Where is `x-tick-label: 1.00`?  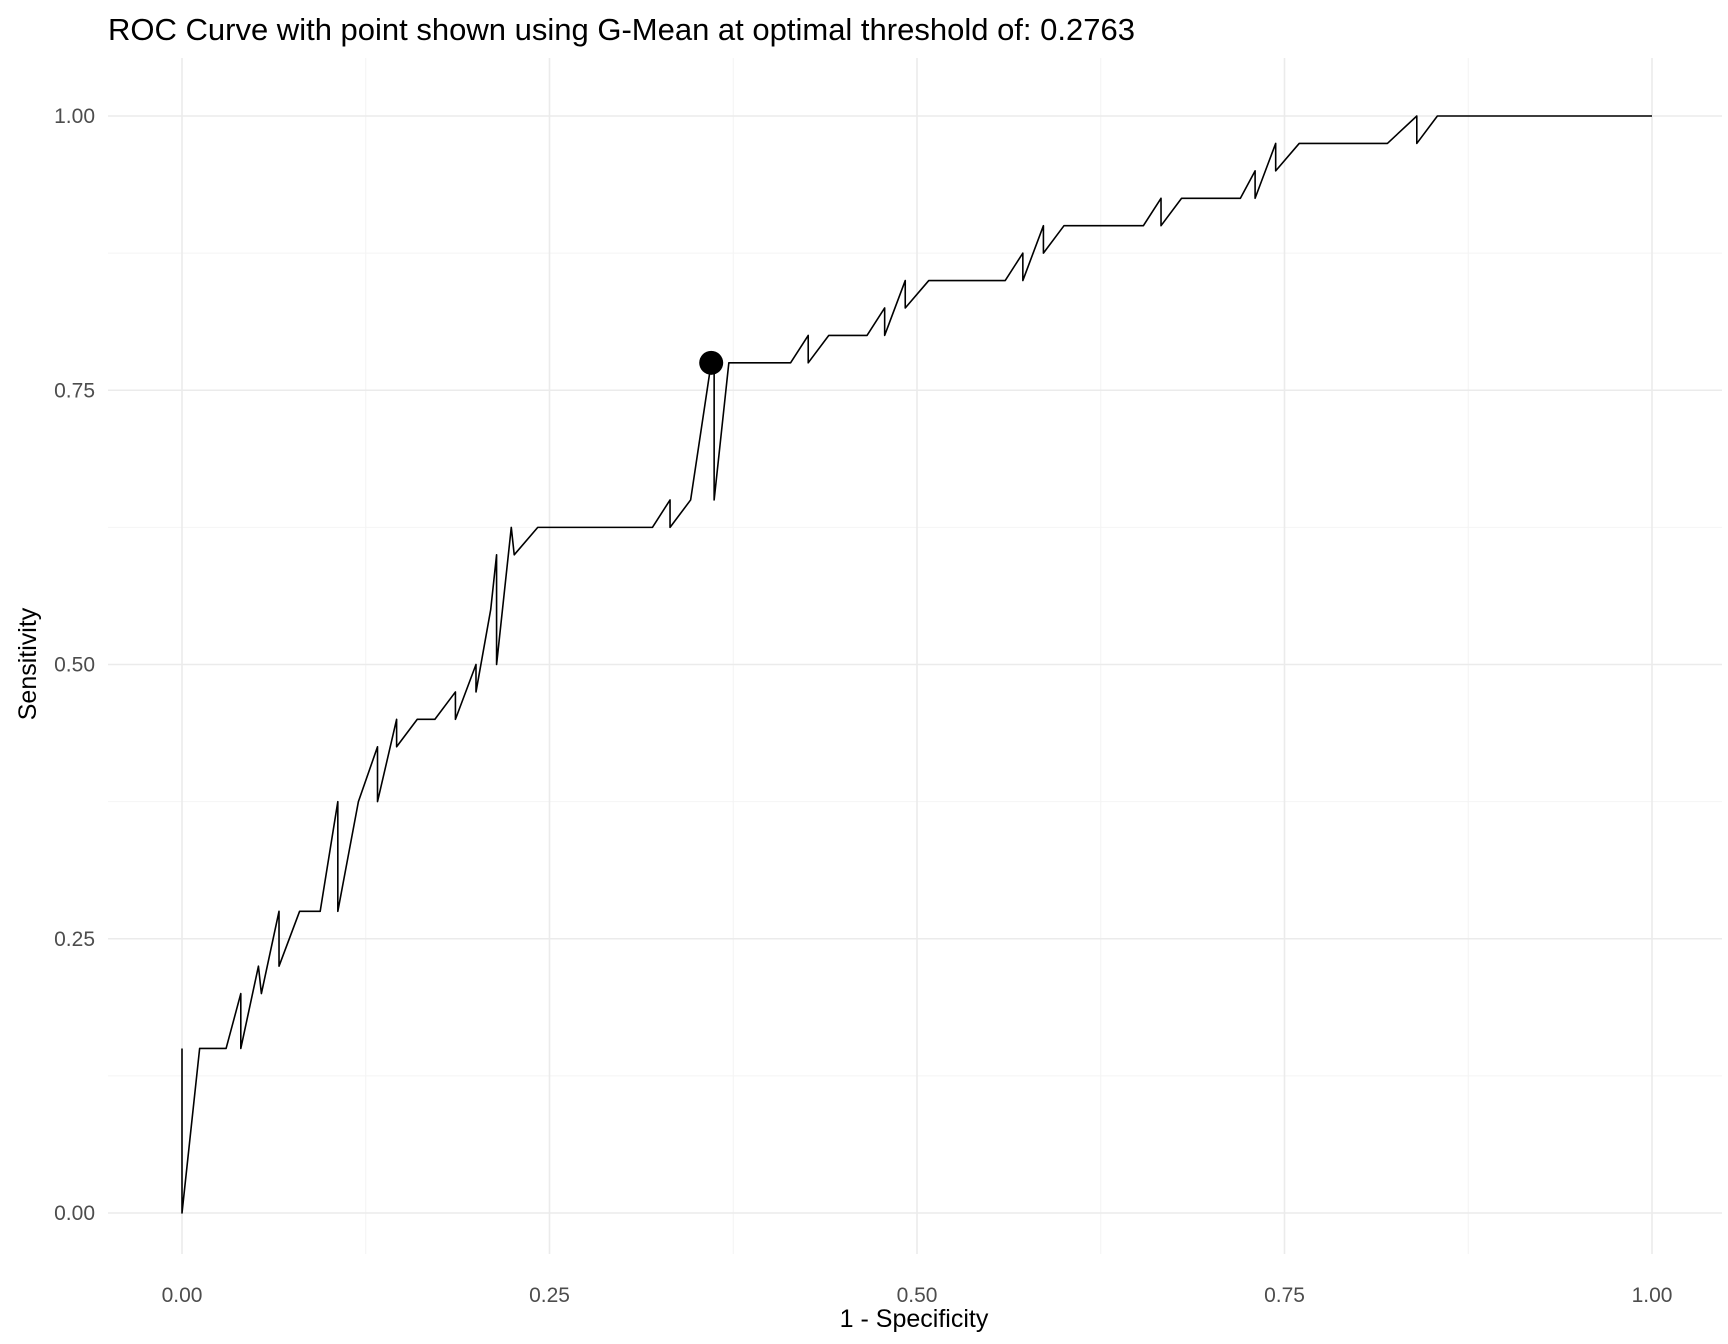 x-tick-label: 1.00 is located at coordinates (1652, 1295).